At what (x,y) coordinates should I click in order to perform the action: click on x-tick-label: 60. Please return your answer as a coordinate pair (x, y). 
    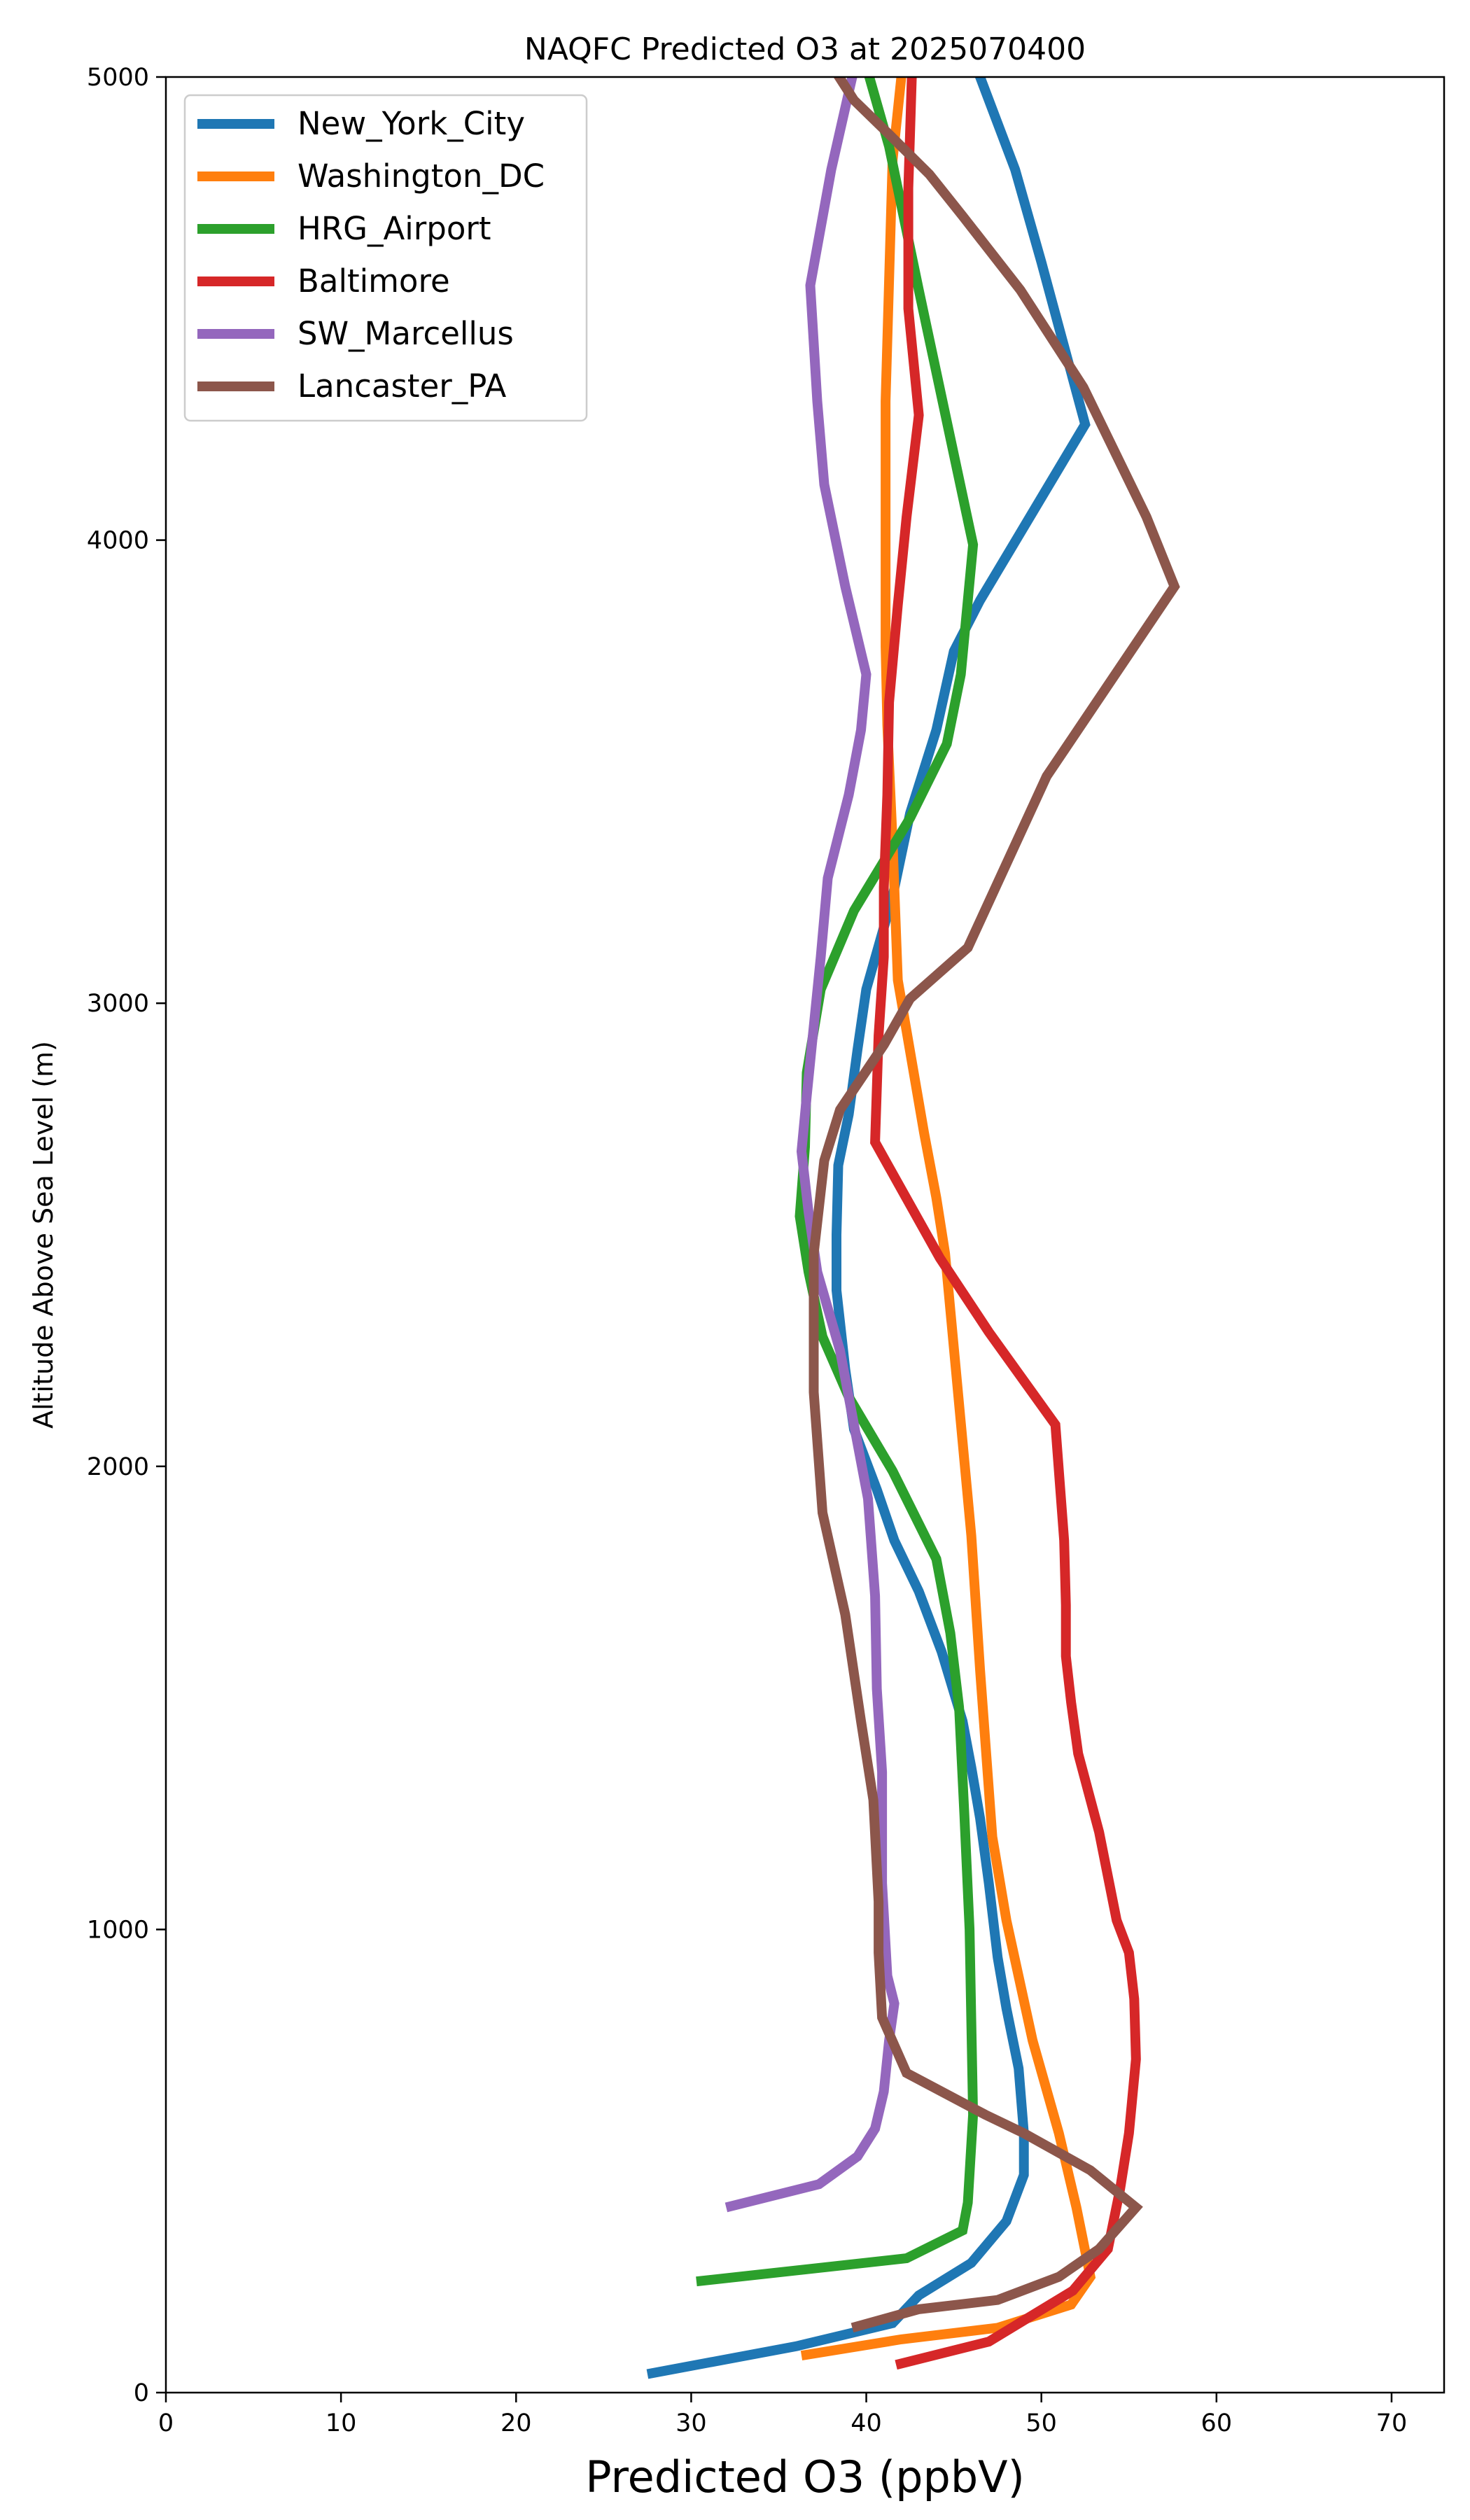
    Looking at the image, I should click on (1217, 2423).